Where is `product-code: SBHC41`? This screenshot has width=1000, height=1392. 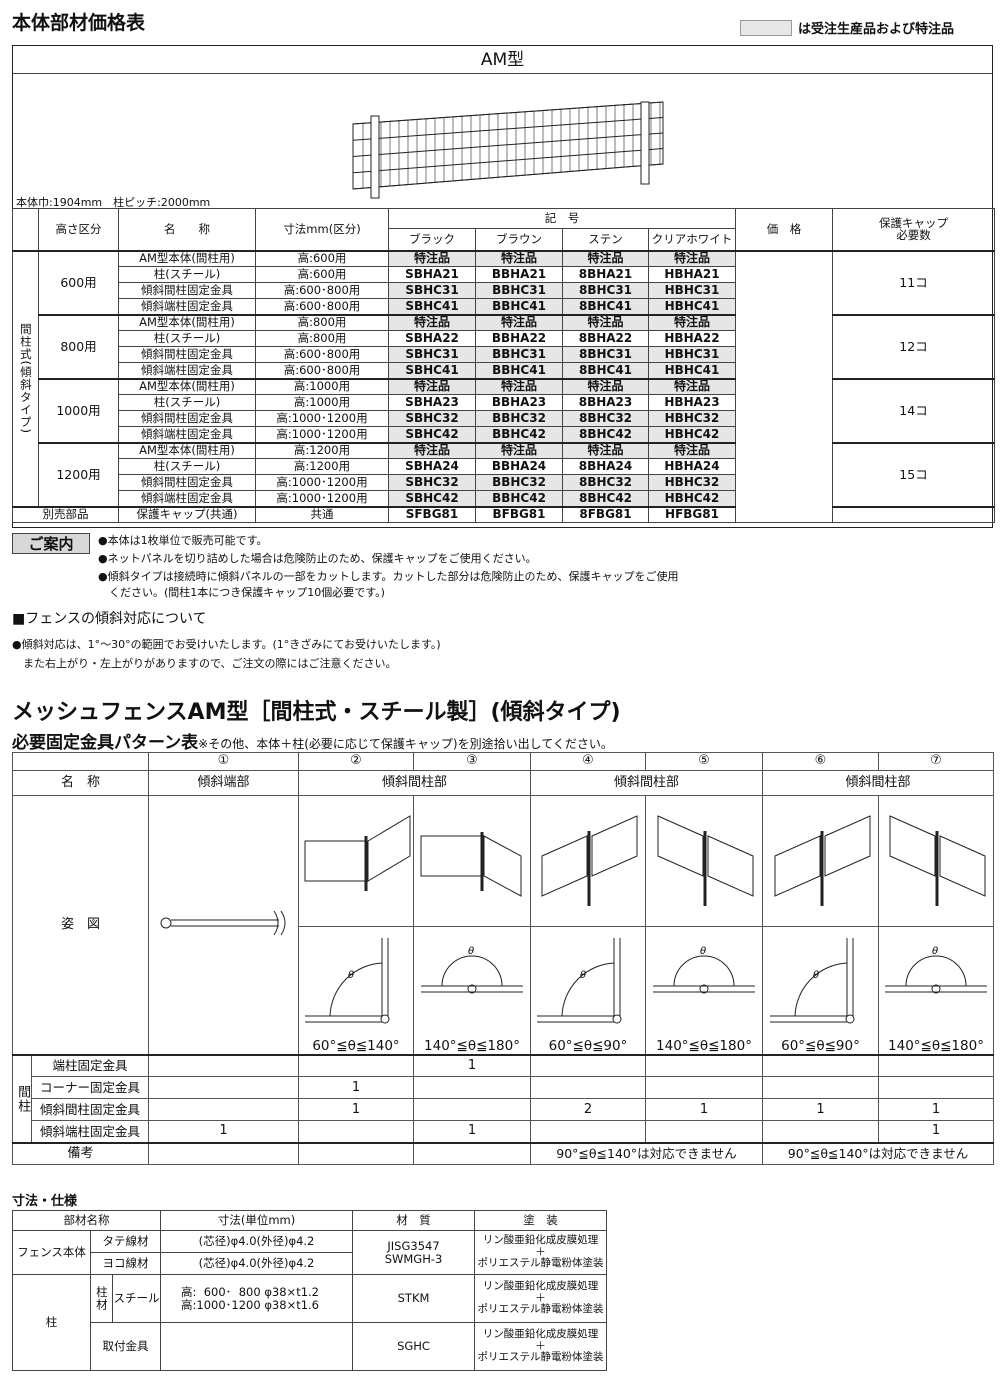
product-code: SBHC41 is located at coordinates (432, 306).